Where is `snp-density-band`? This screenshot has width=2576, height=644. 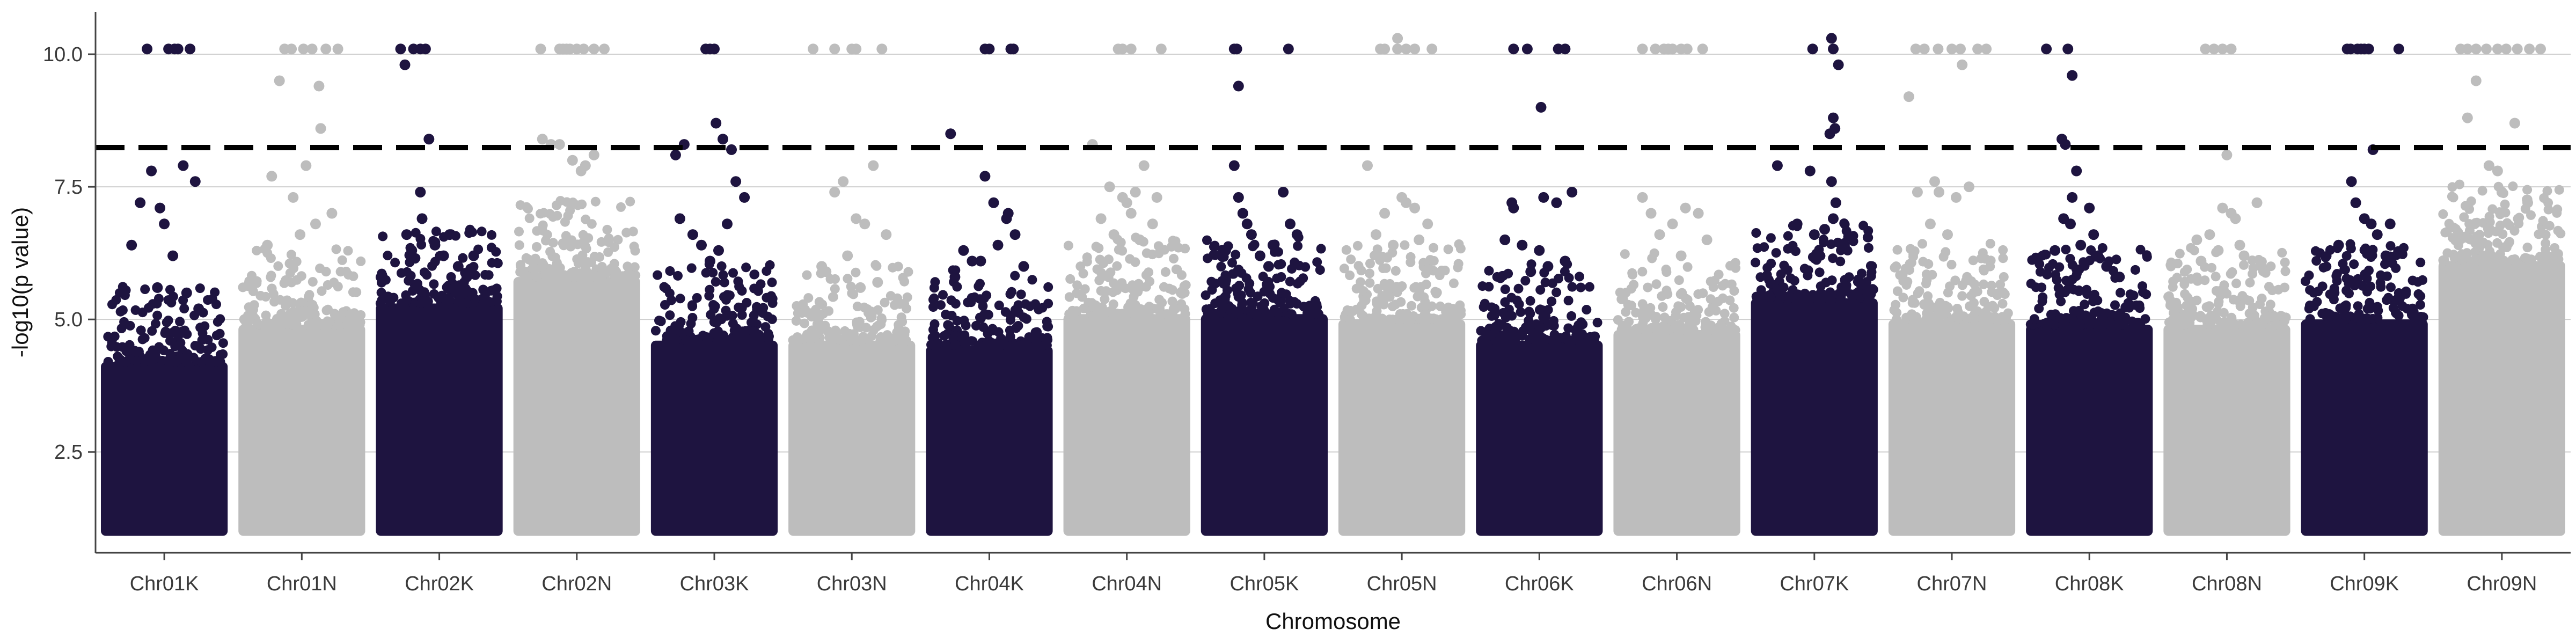 snp-density-band is located at coordinates (1126, 425).